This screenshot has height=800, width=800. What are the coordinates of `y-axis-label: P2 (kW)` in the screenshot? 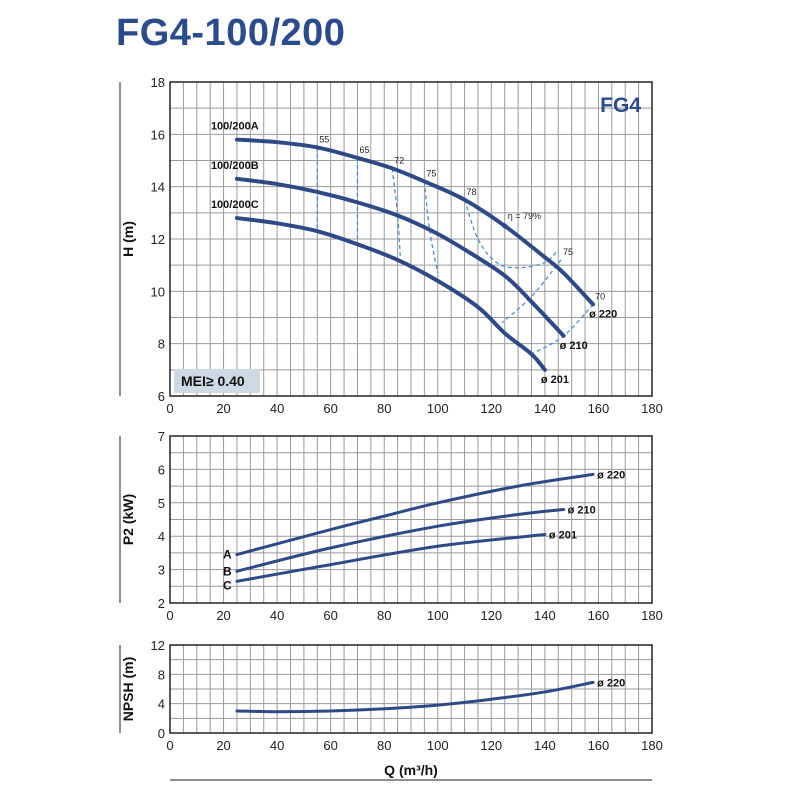 It's located at (128, 519).